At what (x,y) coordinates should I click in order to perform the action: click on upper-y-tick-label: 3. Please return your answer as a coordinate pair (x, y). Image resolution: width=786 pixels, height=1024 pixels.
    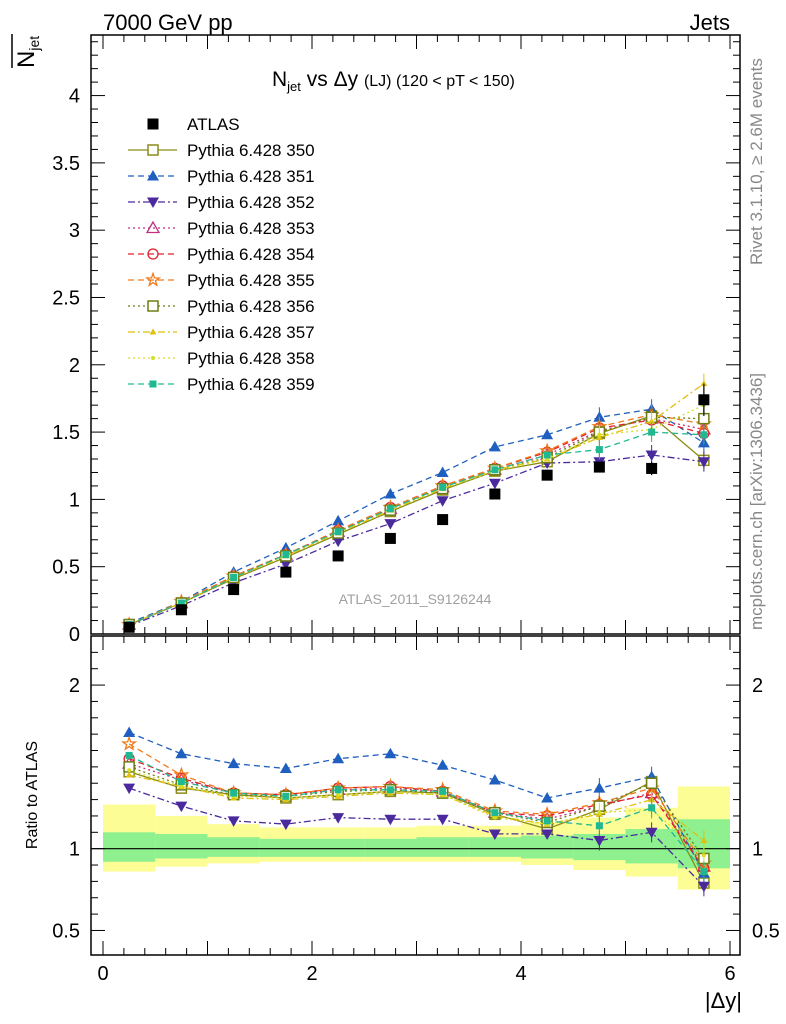
    Looking at the image, I should click on (74, 231).